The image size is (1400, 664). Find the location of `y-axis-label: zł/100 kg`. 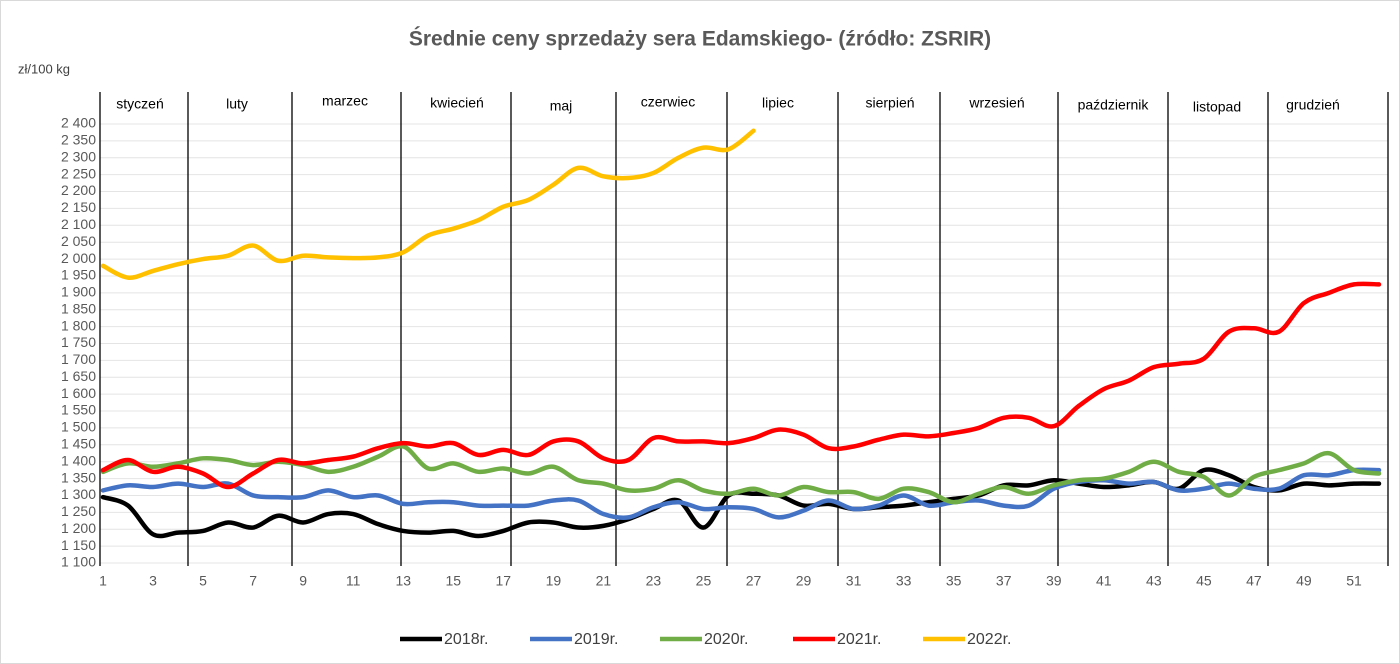

y-axis-label: zł/100 kg is located at coordinates (44, 68).